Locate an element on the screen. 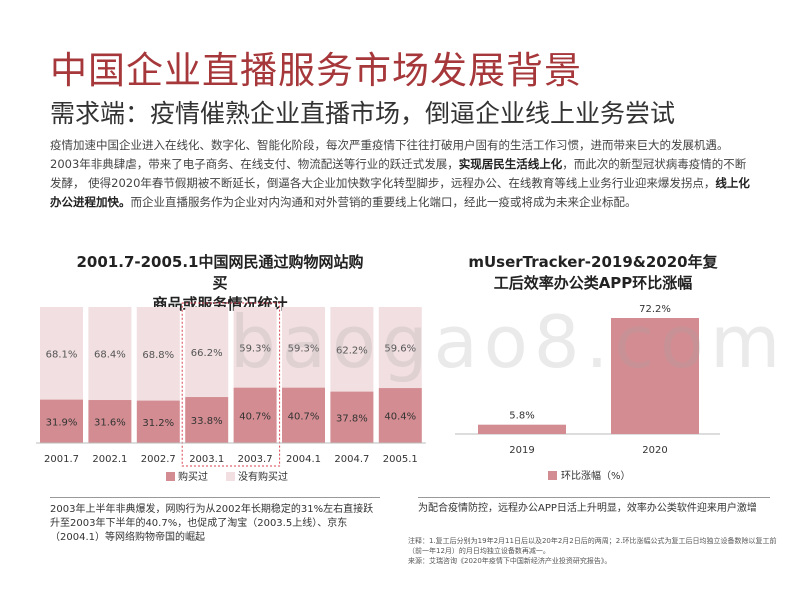  legend-label-growth: 环比涨幅（%） is located at coordinates (596, 475).